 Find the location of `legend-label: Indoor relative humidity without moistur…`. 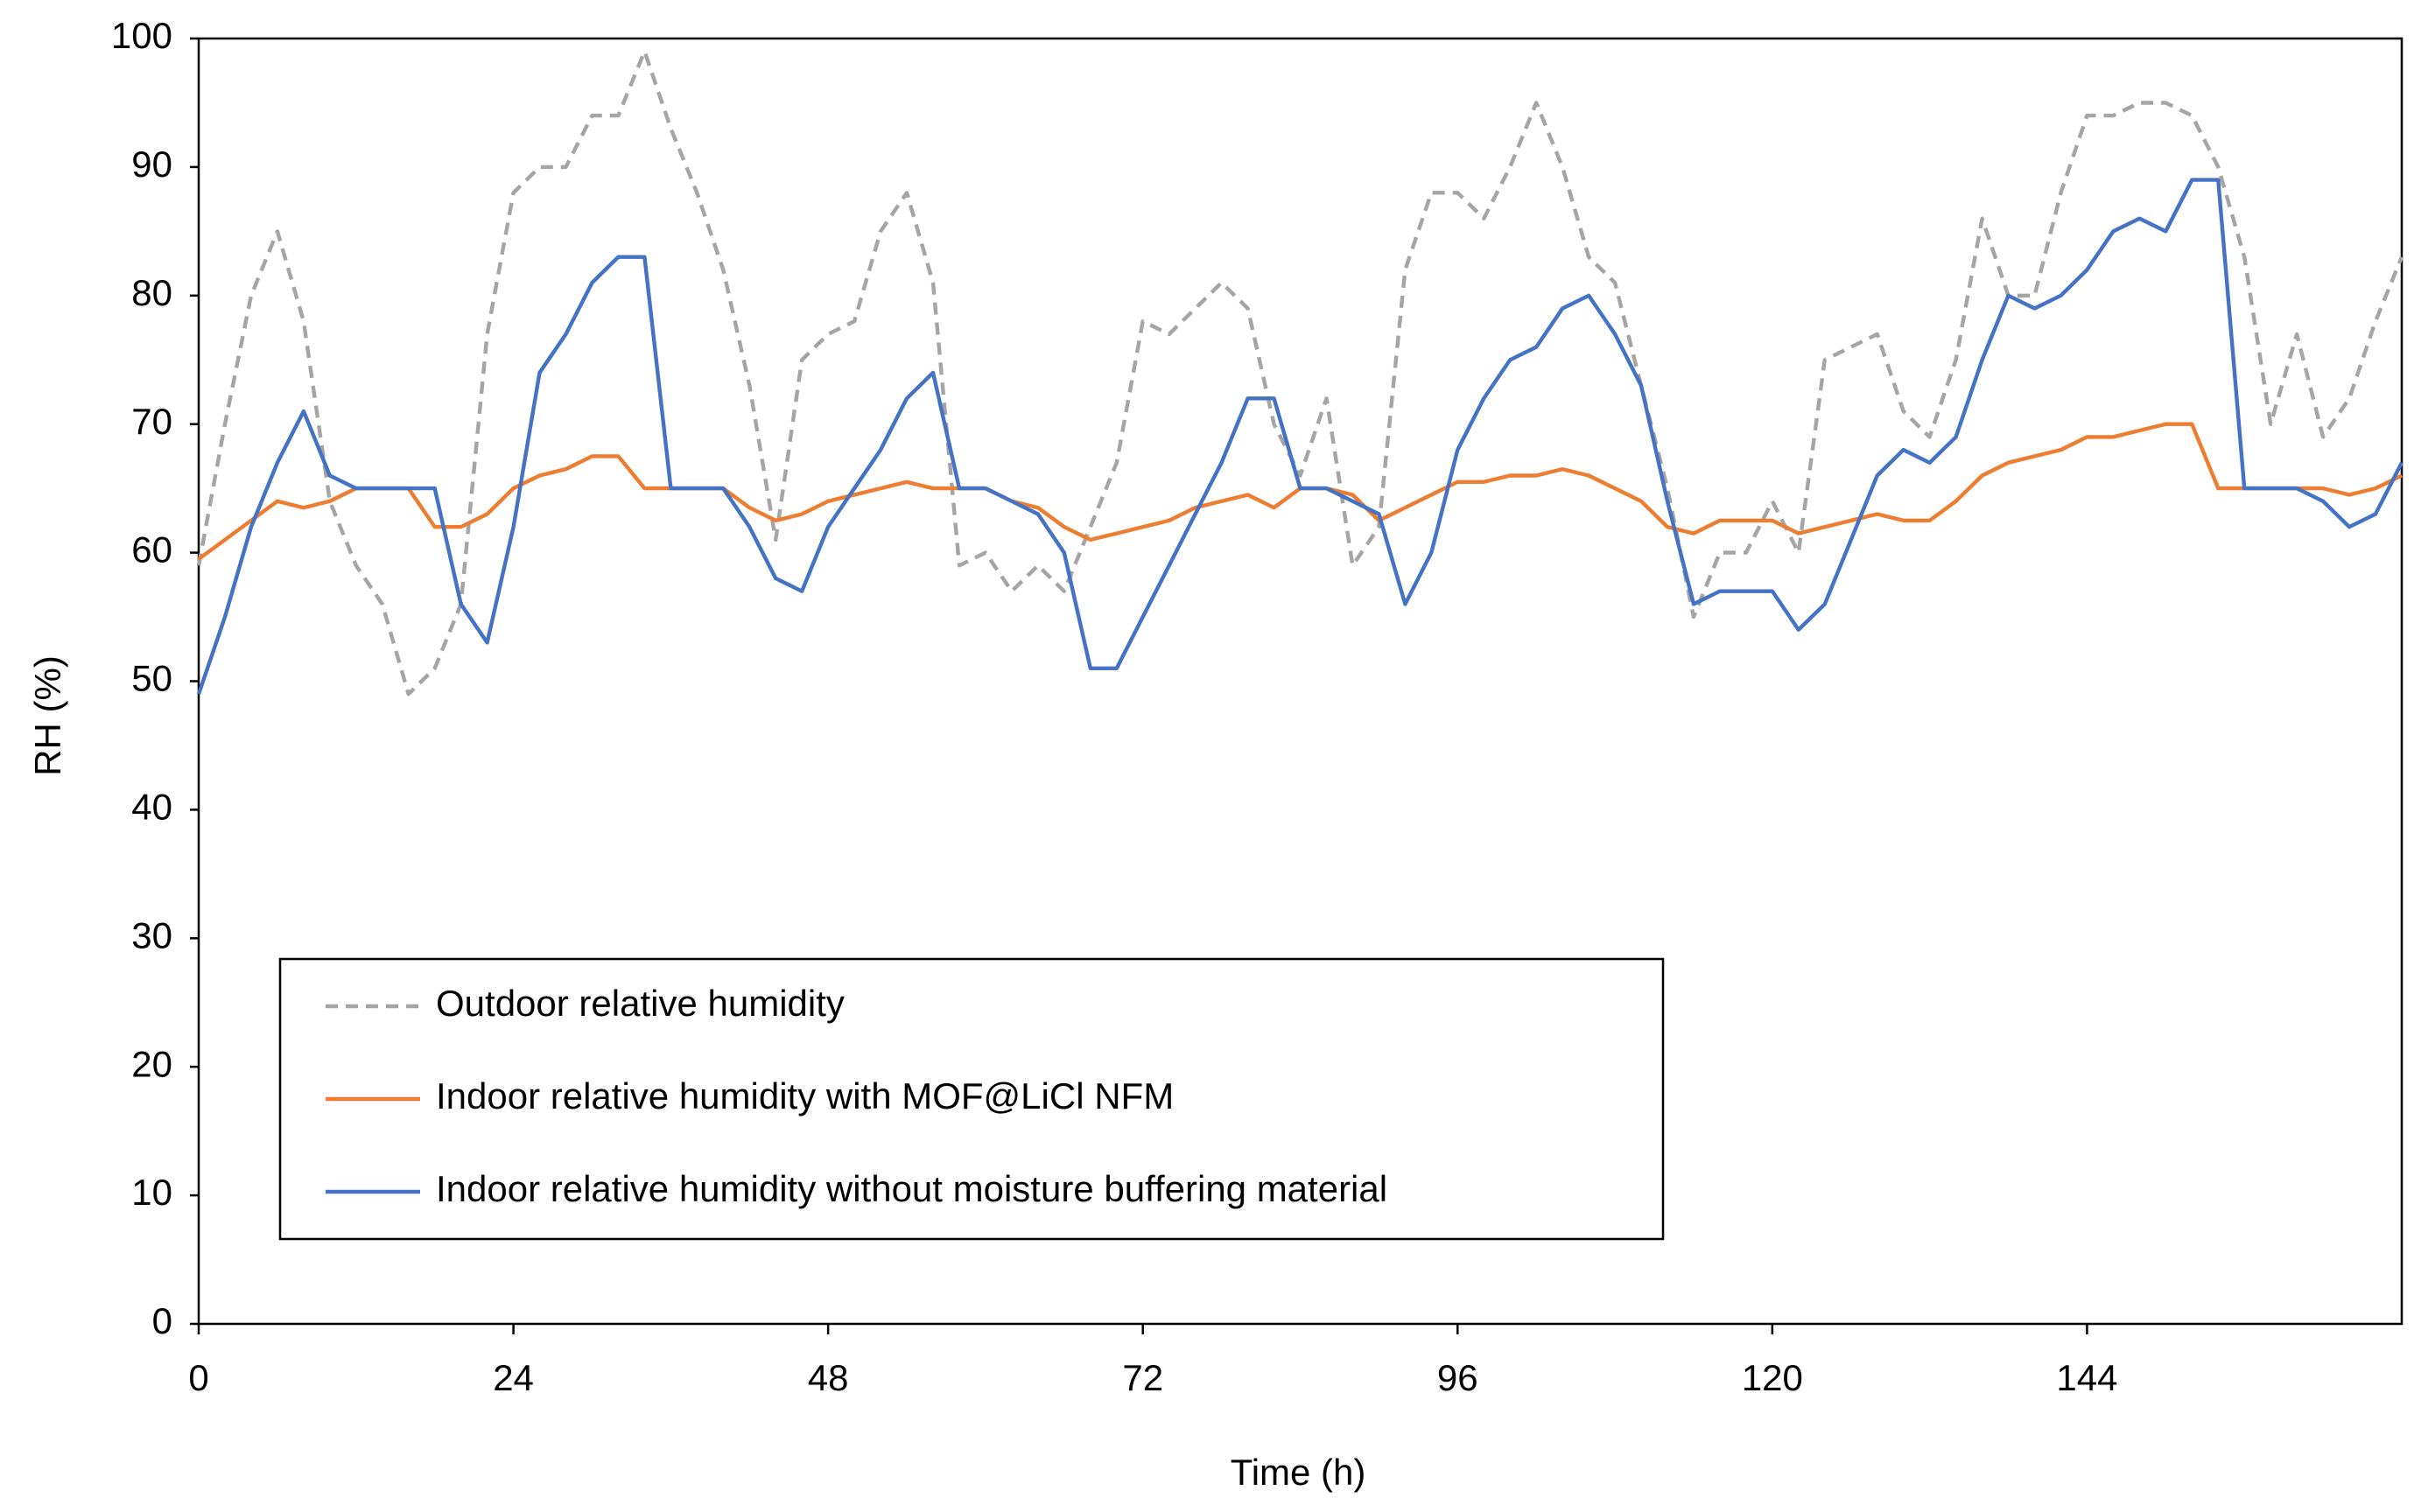

legend-label: Indoor relative humidity without moistur… is located at coordinates (911, 1188).